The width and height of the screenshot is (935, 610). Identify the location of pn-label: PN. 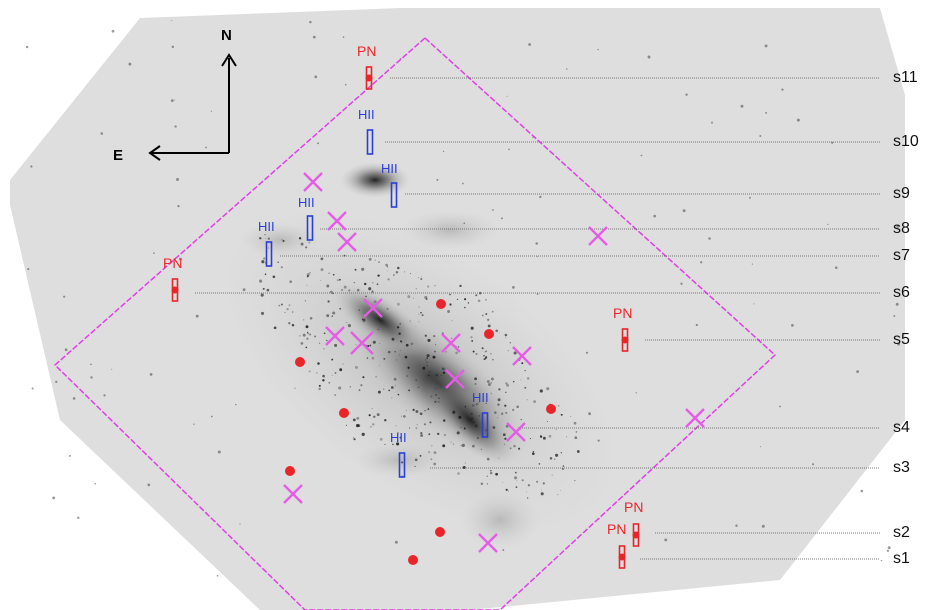
(623, 313).